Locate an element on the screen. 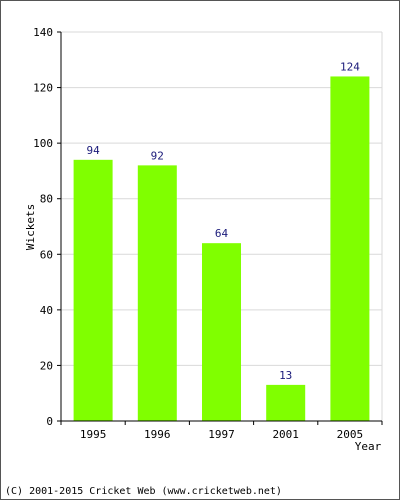 The image size is (400, 500). y-tick-label: 20 is located at coordinates (46, 365).